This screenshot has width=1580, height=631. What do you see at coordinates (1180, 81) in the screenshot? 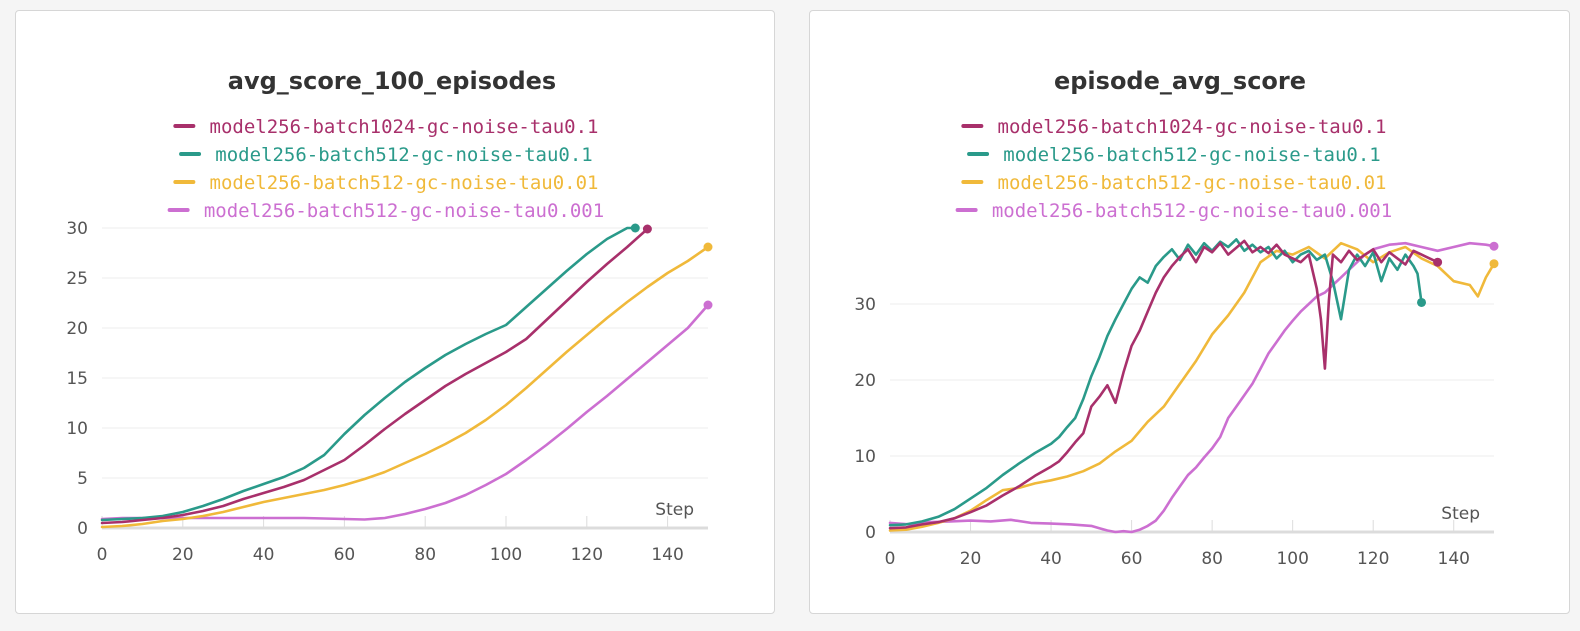
I see `chart-title: episode_avg_score` at bounding box center [1180, 81].